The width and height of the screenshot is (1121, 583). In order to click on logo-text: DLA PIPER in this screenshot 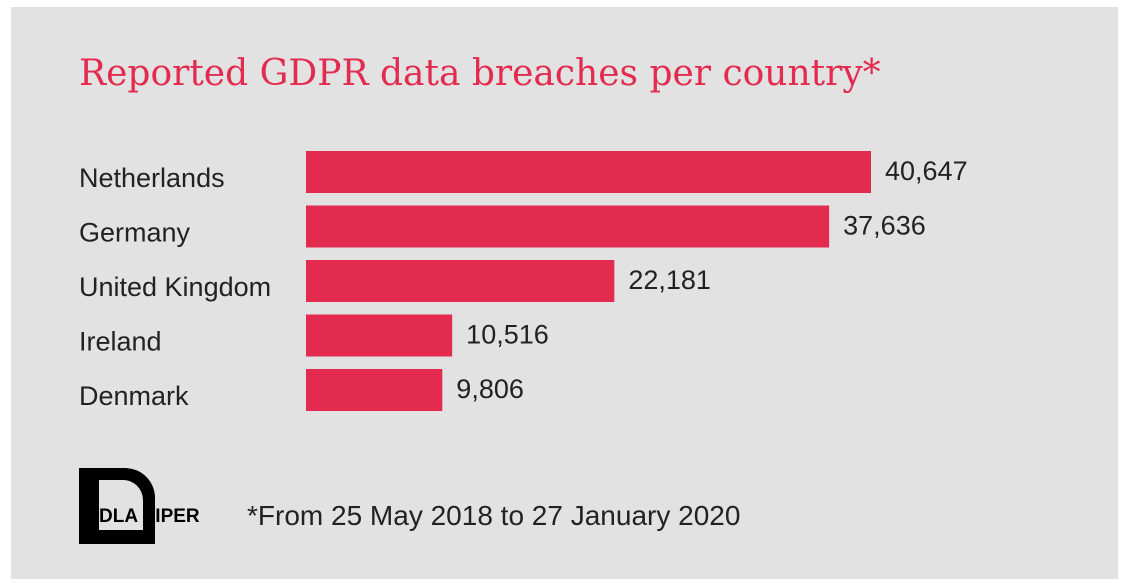, I will do `click(149, 516)`.